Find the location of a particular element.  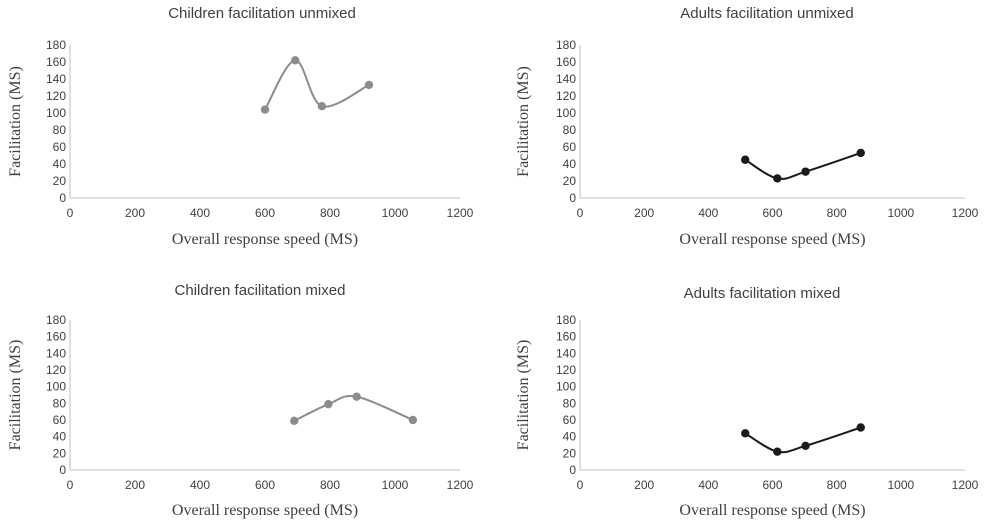

chart-title: Children facilitation unmixed is located at coordinates (262, 13).